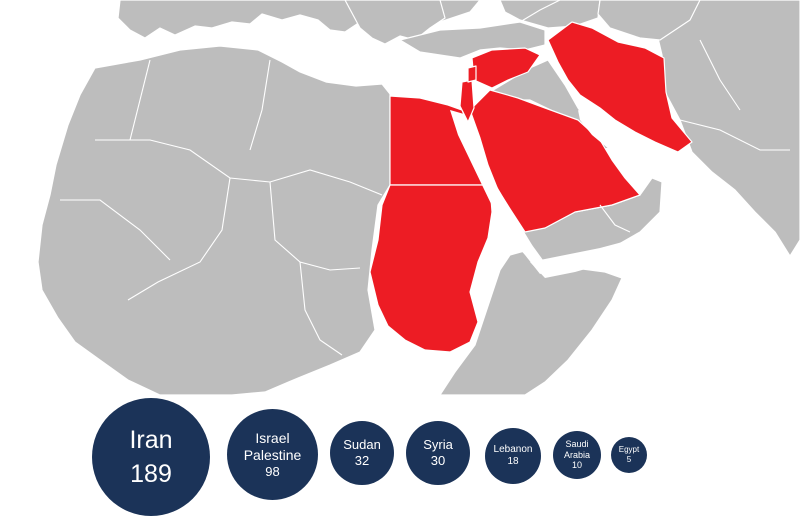 The height and width of the screenshot is (521, 800). I want to click on bubble-saudi-name: Saudi, so click(577, 443).